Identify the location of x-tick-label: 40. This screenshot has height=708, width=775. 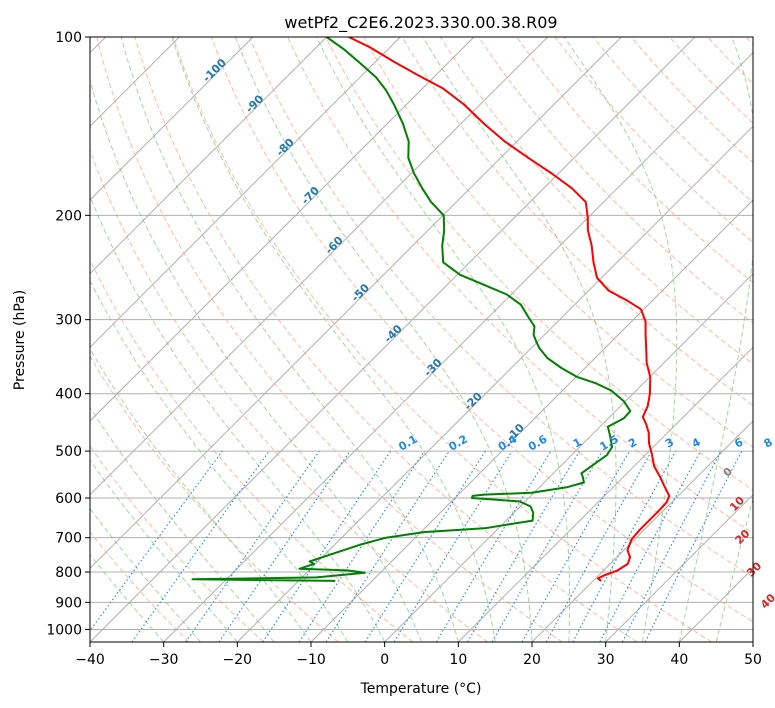
(679, 660).